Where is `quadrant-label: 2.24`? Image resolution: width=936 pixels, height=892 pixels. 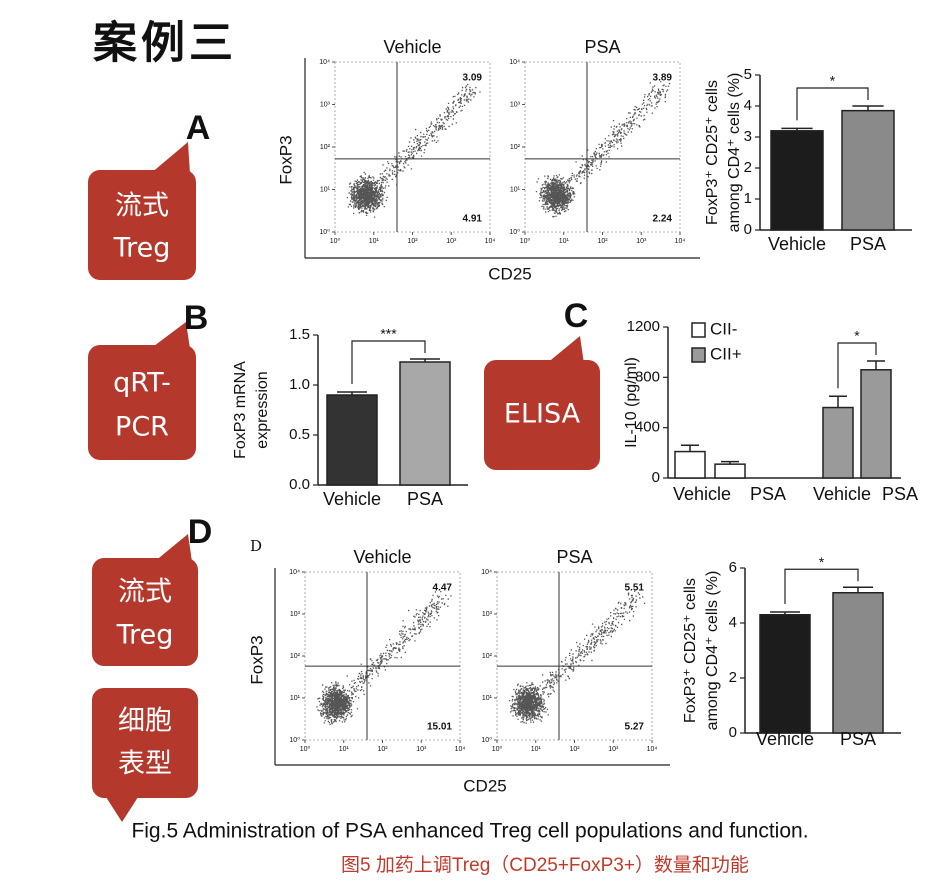
quadrant-label: 2.24 is located at coordinates (663, 219).